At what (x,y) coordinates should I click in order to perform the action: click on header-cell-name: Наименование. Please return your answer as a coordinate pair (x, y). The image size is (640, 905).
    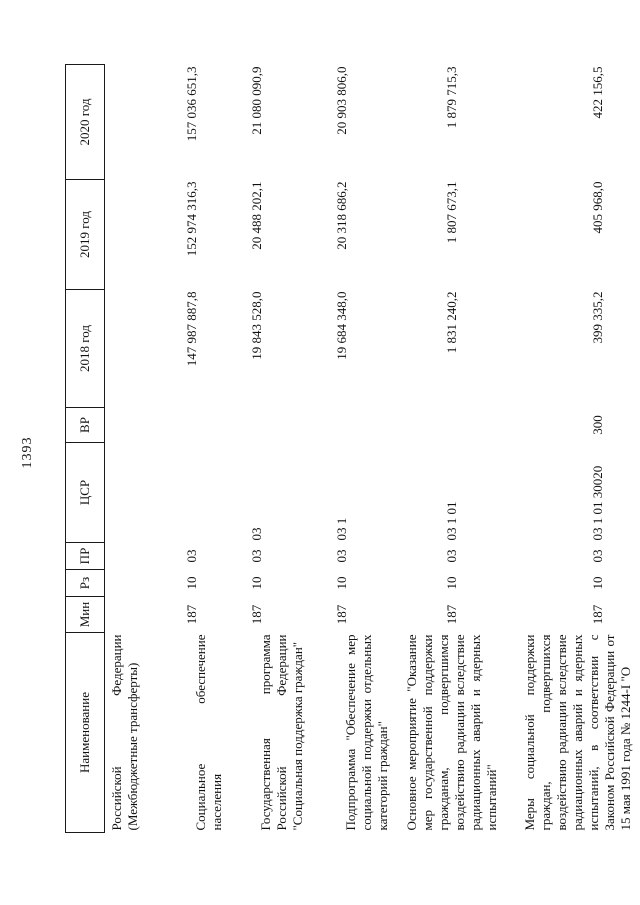
    Looking at the image, I should click on (85, 732).